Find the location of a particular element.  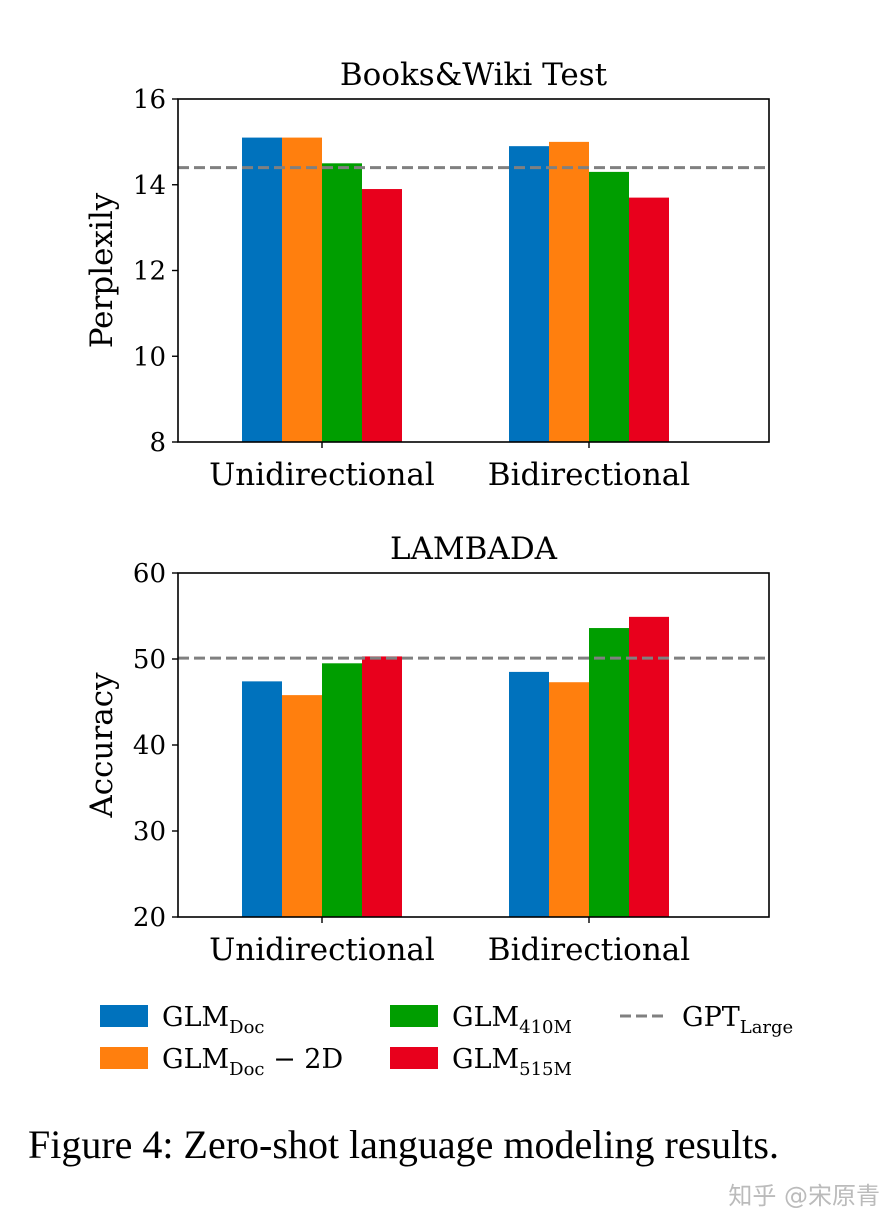

legend-label: GLMDoc is located at coordinates (213, 1020).